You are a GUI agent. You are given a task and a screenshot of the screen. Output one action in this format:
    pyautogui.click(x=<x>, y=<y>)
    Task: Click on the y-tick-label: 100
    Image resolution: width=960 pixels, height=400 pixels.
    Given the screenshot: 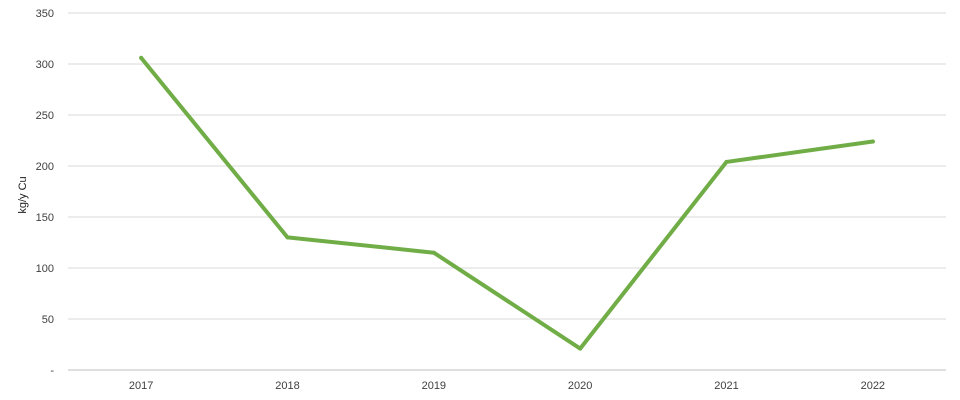 What is the action you would take?
    pyautogui.click(x=45, y=269)
    